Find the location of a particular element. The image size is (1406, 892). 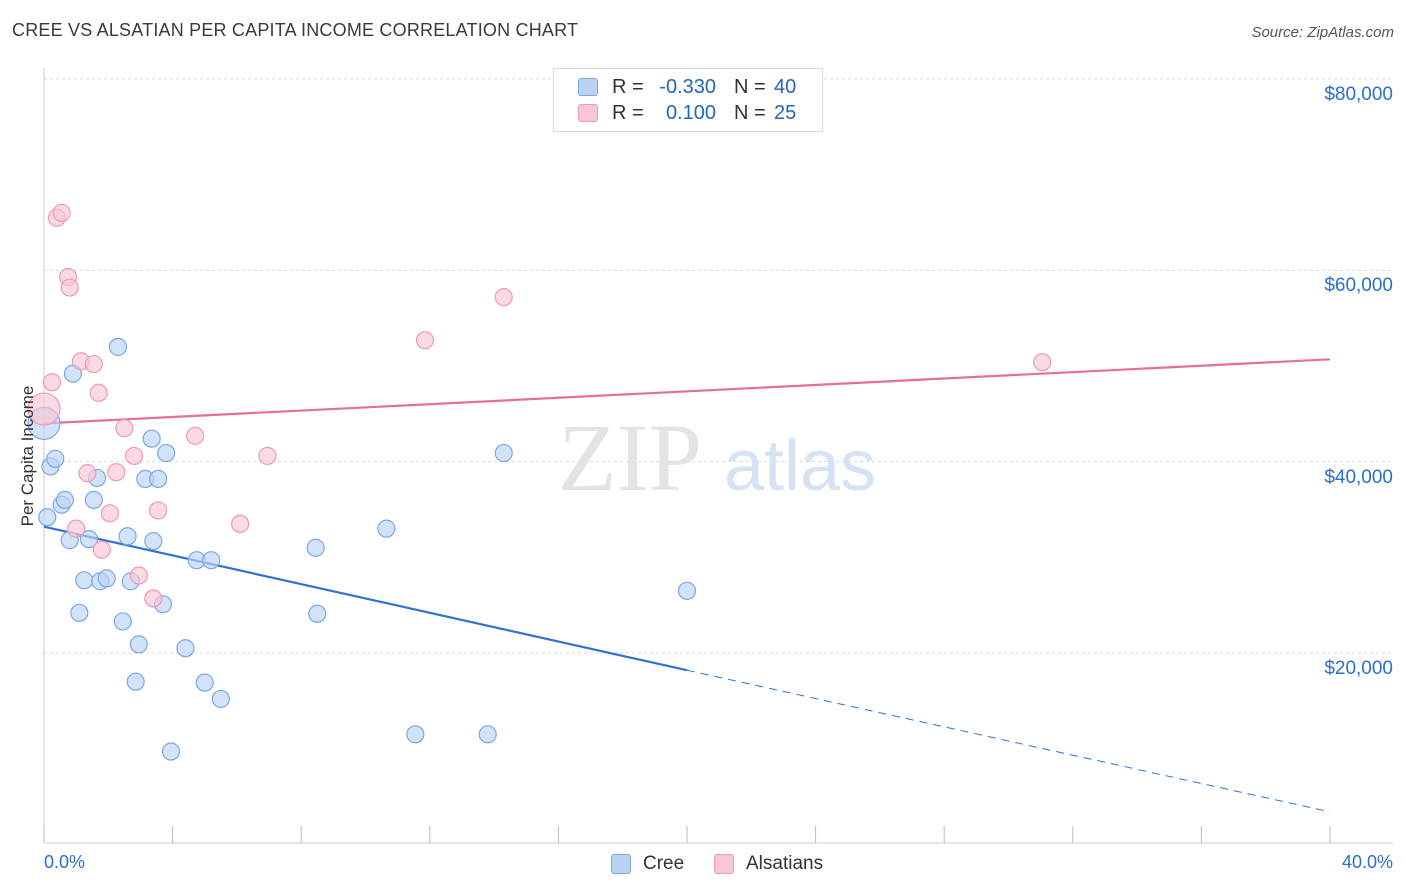

cree-swatch is located at coordinates (588, 87).